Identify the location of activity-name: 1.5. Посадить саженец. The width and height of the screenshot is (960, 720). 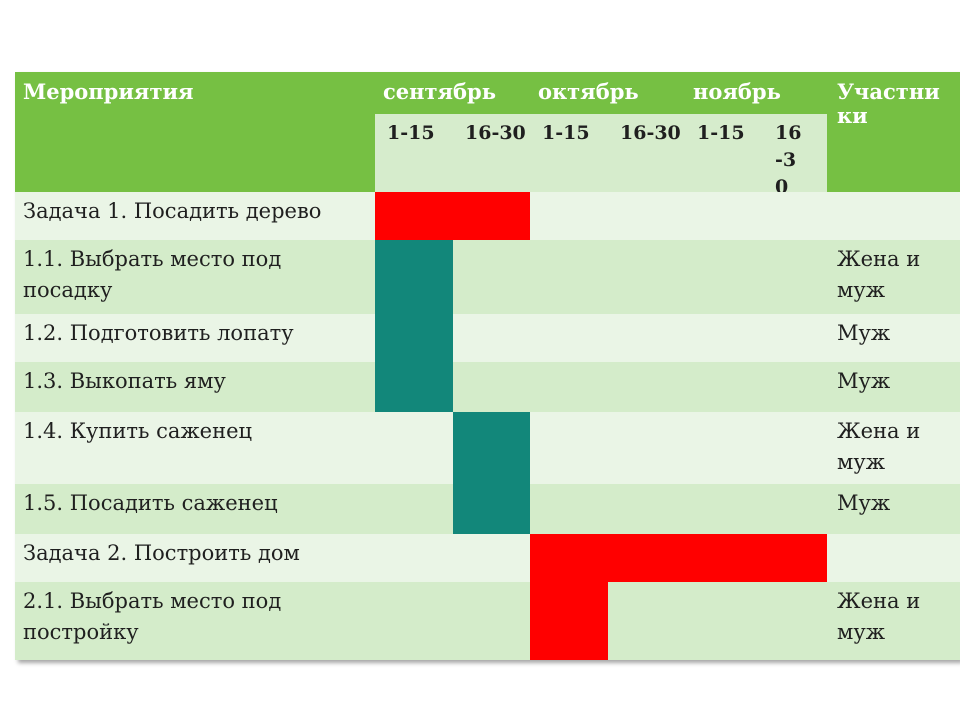
(150, 503).